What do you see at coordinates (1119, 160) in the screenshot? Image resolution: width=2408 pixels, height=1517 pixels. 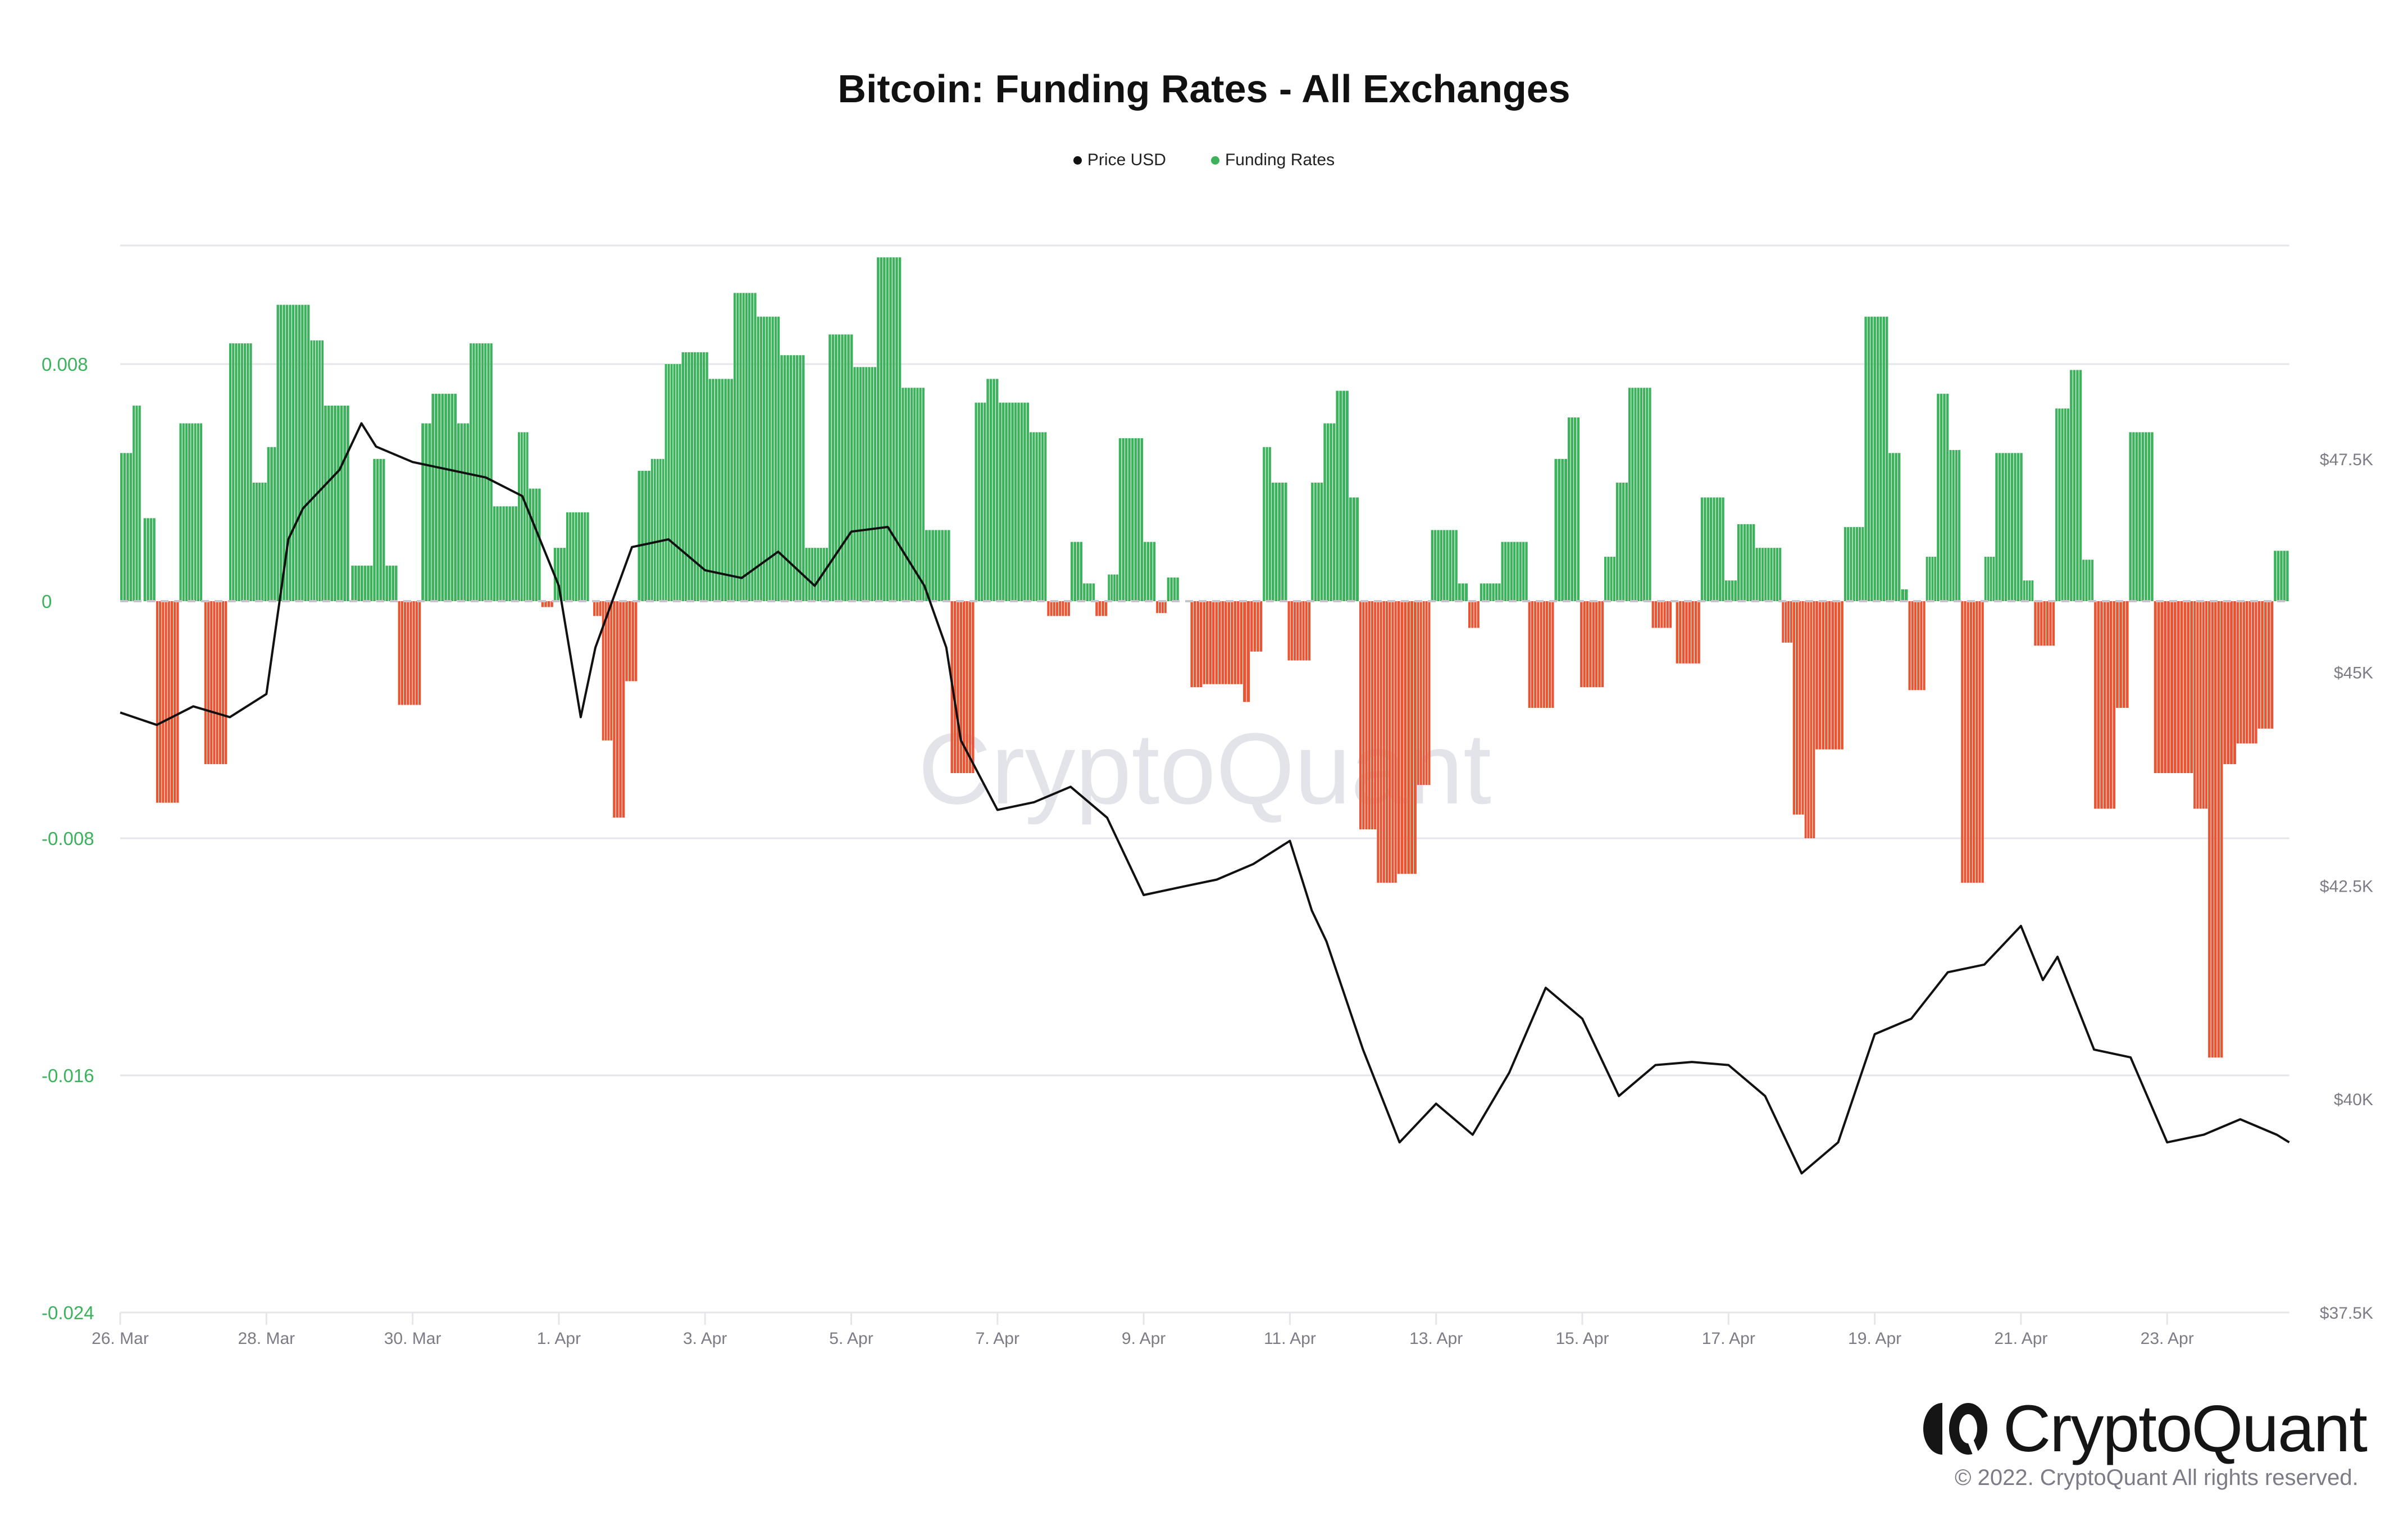 I see `legend-item-price: Price USD` at bounding box center [1119, 160].